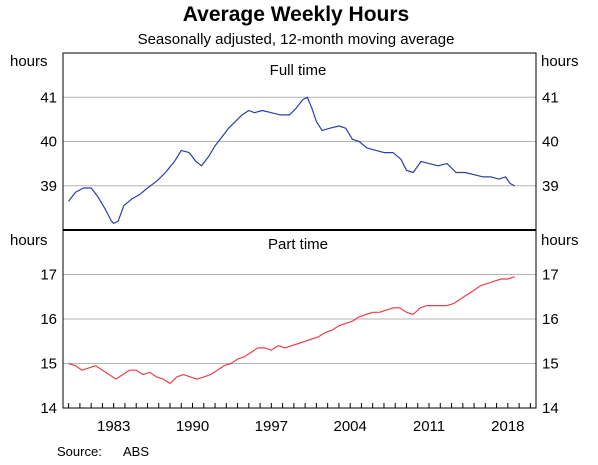  What do you see at coordinates (507, 426) in the screenshot?
I see `x-tick-label: 2018` at bounding box center [507, 426].